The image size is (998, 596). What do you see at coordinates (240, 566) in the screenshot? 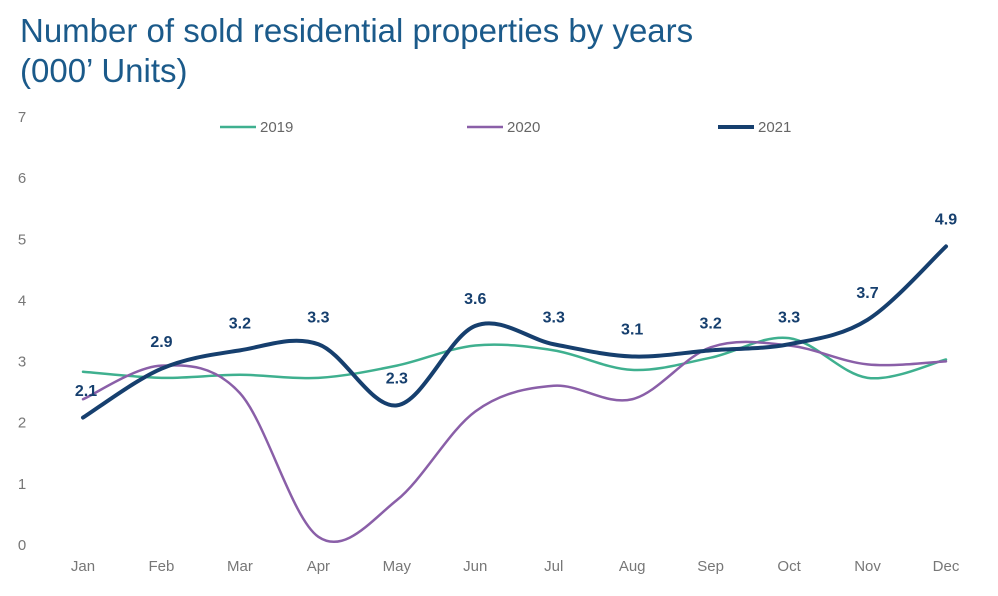
I see `x-tick-label: Mar` at bounding box center [240, 566].